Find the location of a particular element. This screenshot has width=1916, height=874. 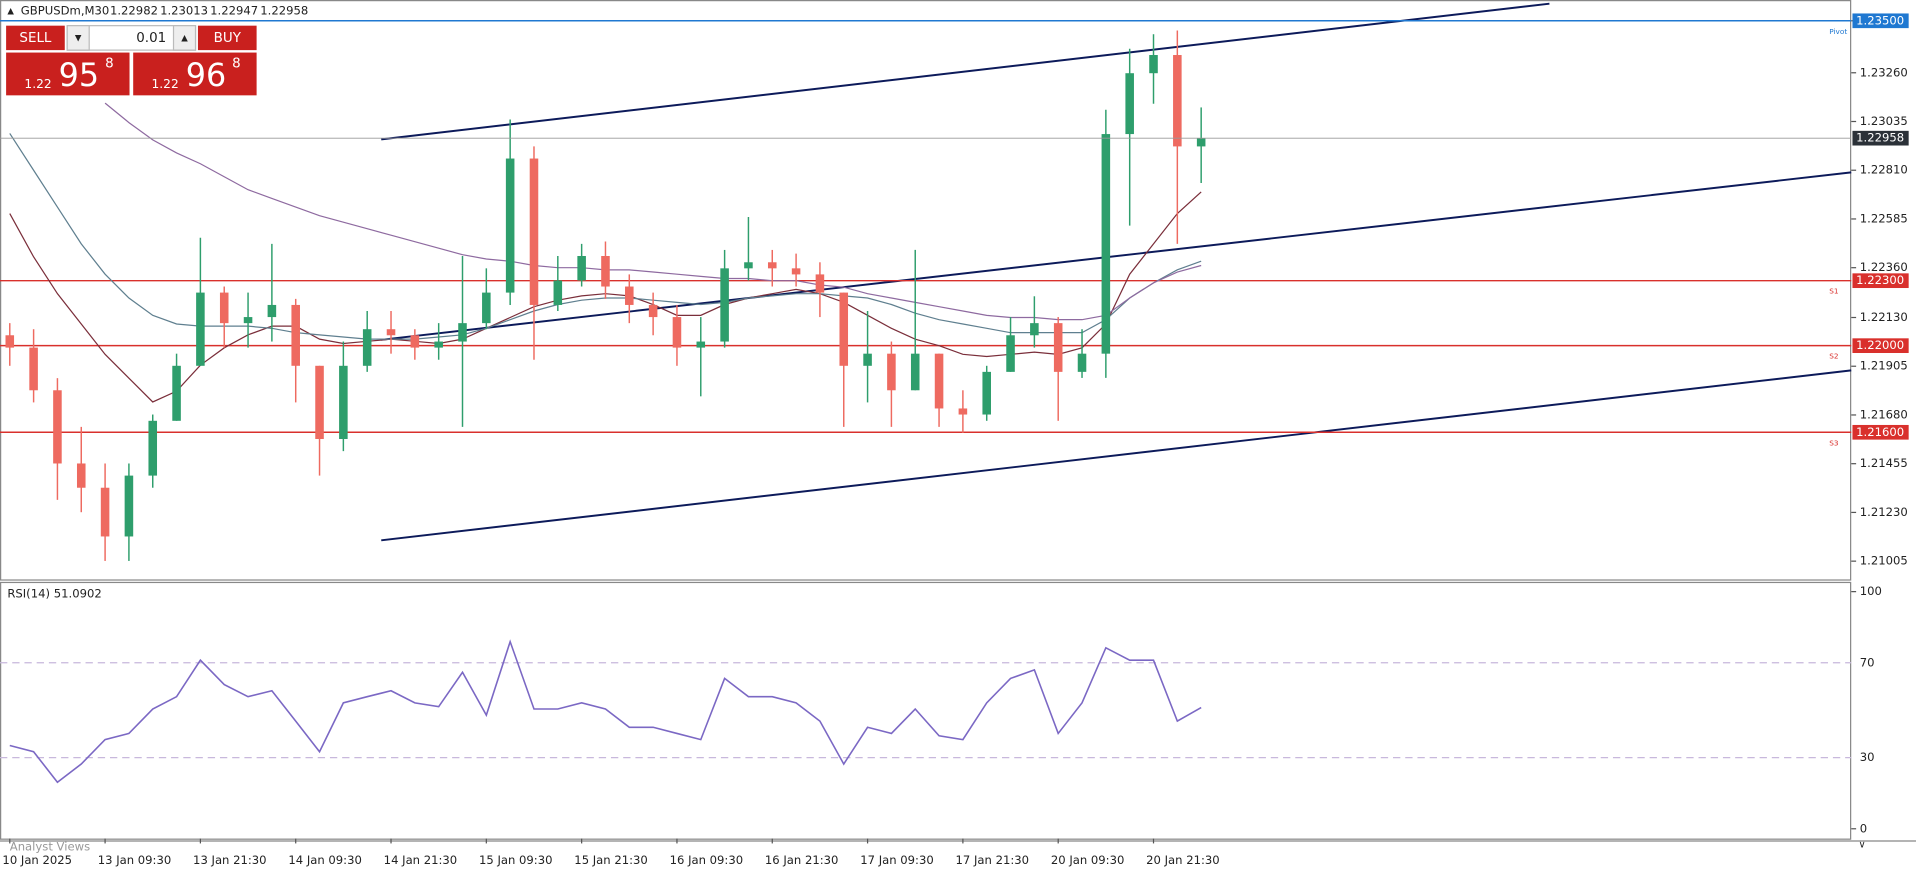

x-tick-label: 15 Jan 09:30 is located at coordinates (516, 860).